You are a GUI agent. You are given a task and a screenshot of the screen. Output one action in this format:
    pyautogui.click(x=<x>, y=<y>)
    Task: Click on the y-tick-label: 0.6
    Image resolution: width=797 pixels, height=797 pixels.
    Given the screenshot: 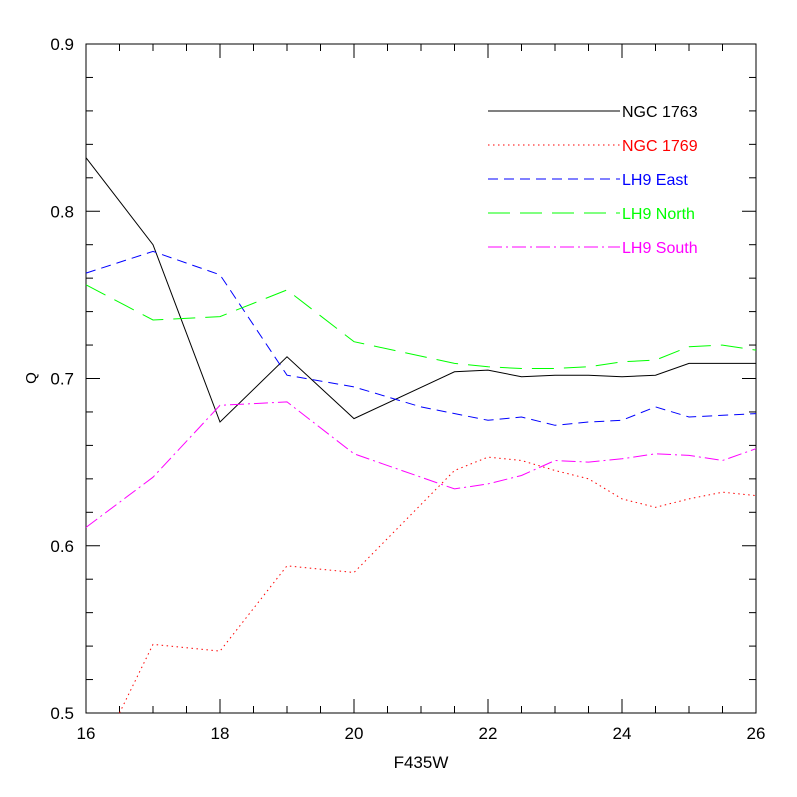 What is the action you would take?
    pyautogui.click(x=62, y=546)
    